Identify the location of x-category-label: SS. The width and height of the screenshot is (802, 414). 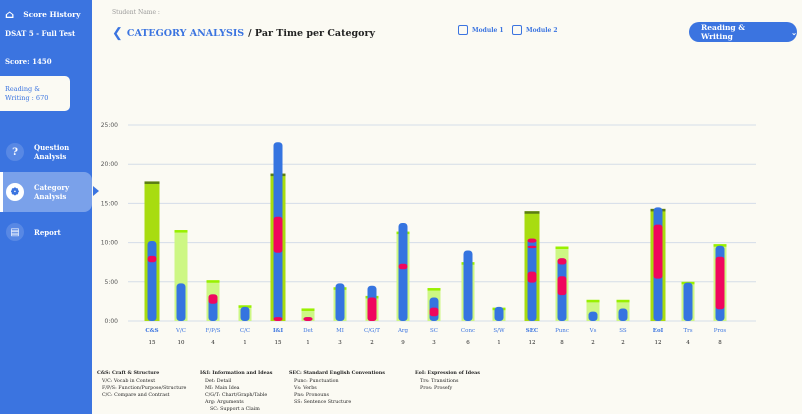
(623, 331).